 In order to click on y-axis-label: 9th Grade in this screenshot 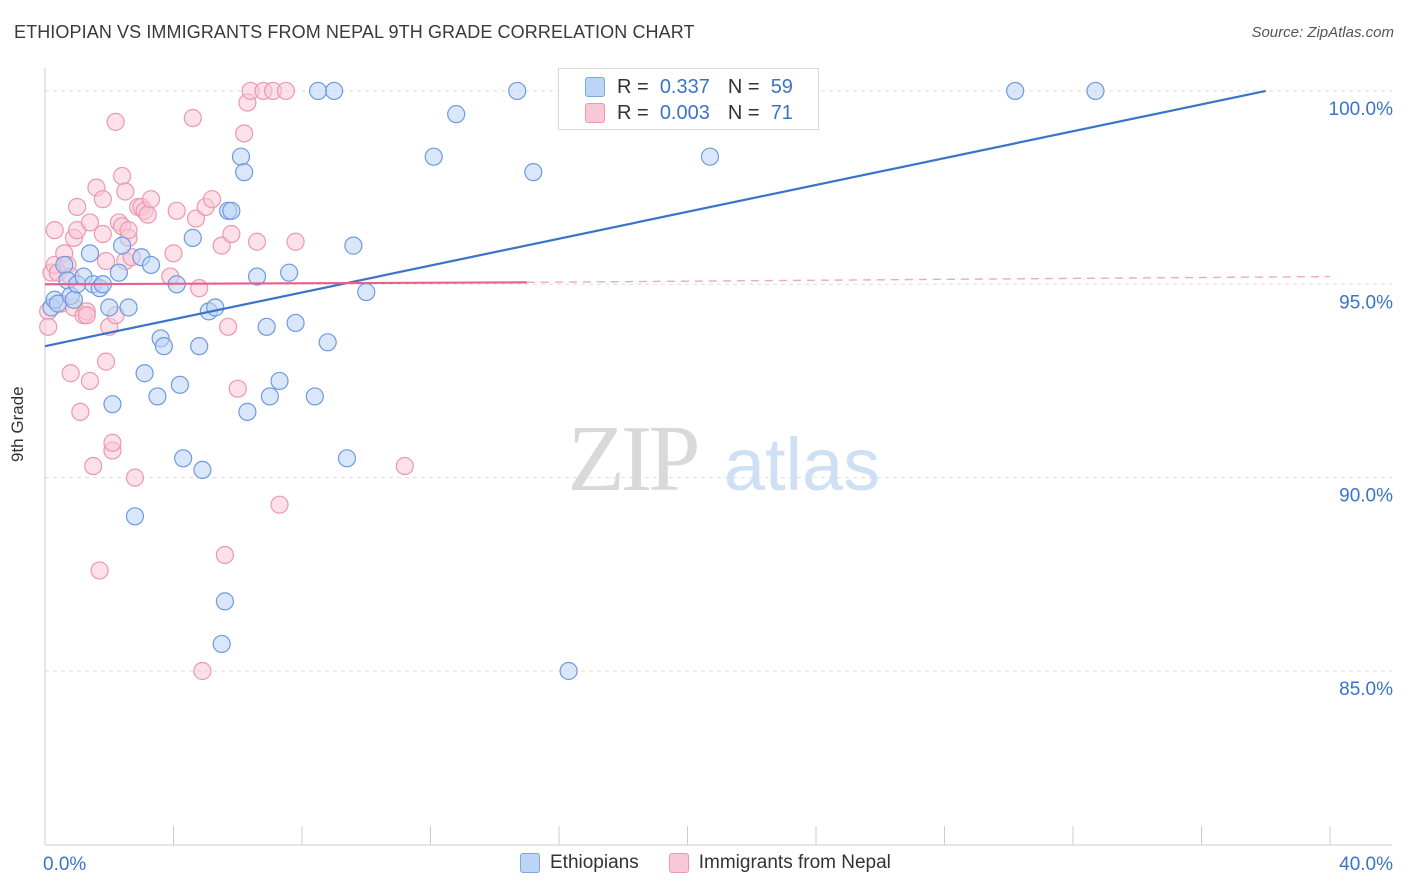, I will do `click(17, 424)`.